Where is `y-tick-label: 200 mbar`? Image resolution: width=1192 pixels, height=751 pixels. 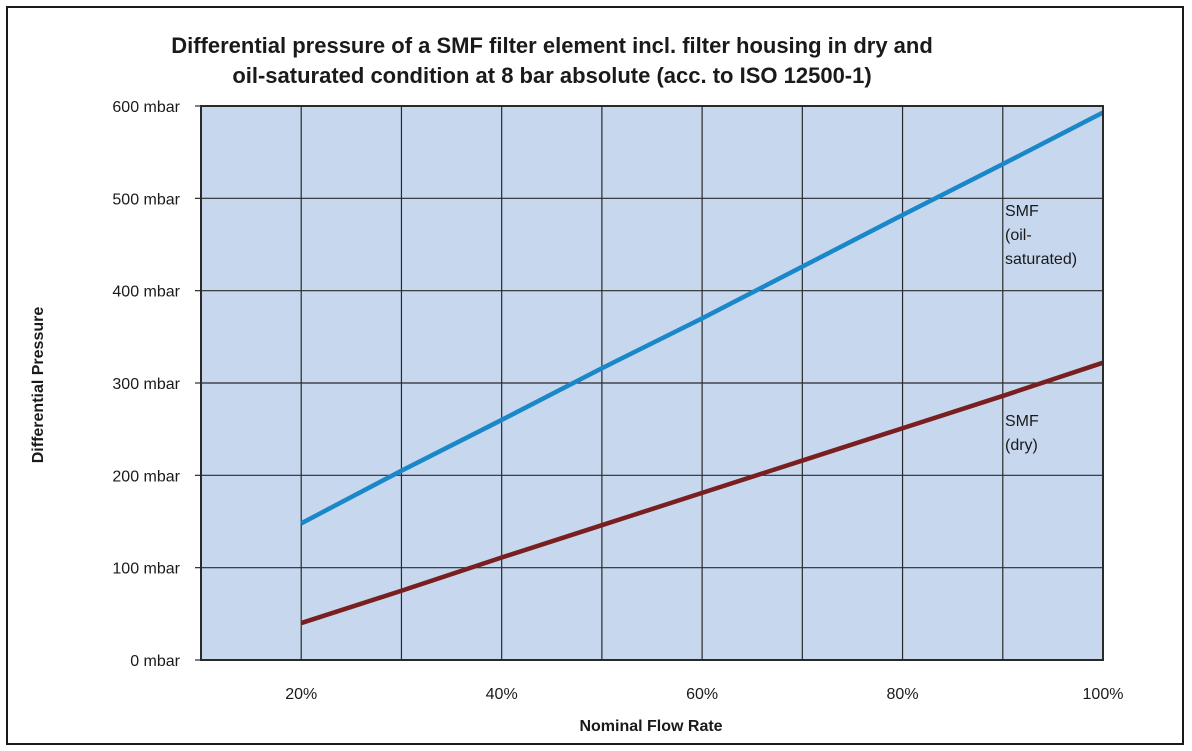 y-tick-label: 200 mbar is located at coordinates (146, 476).